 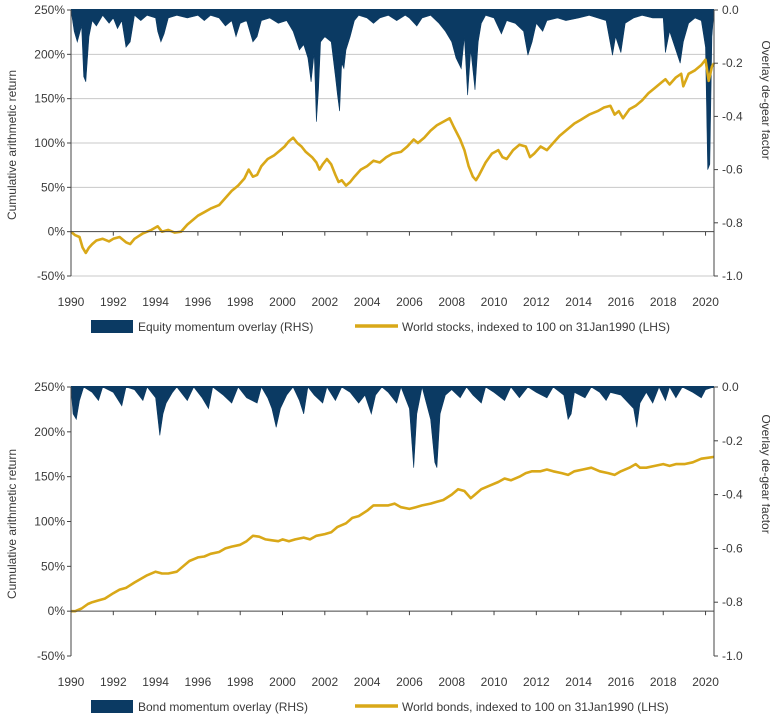 I want to click on legend-label-overlay: Equity momentum overlay (RHS), so click(x=225, y=327).